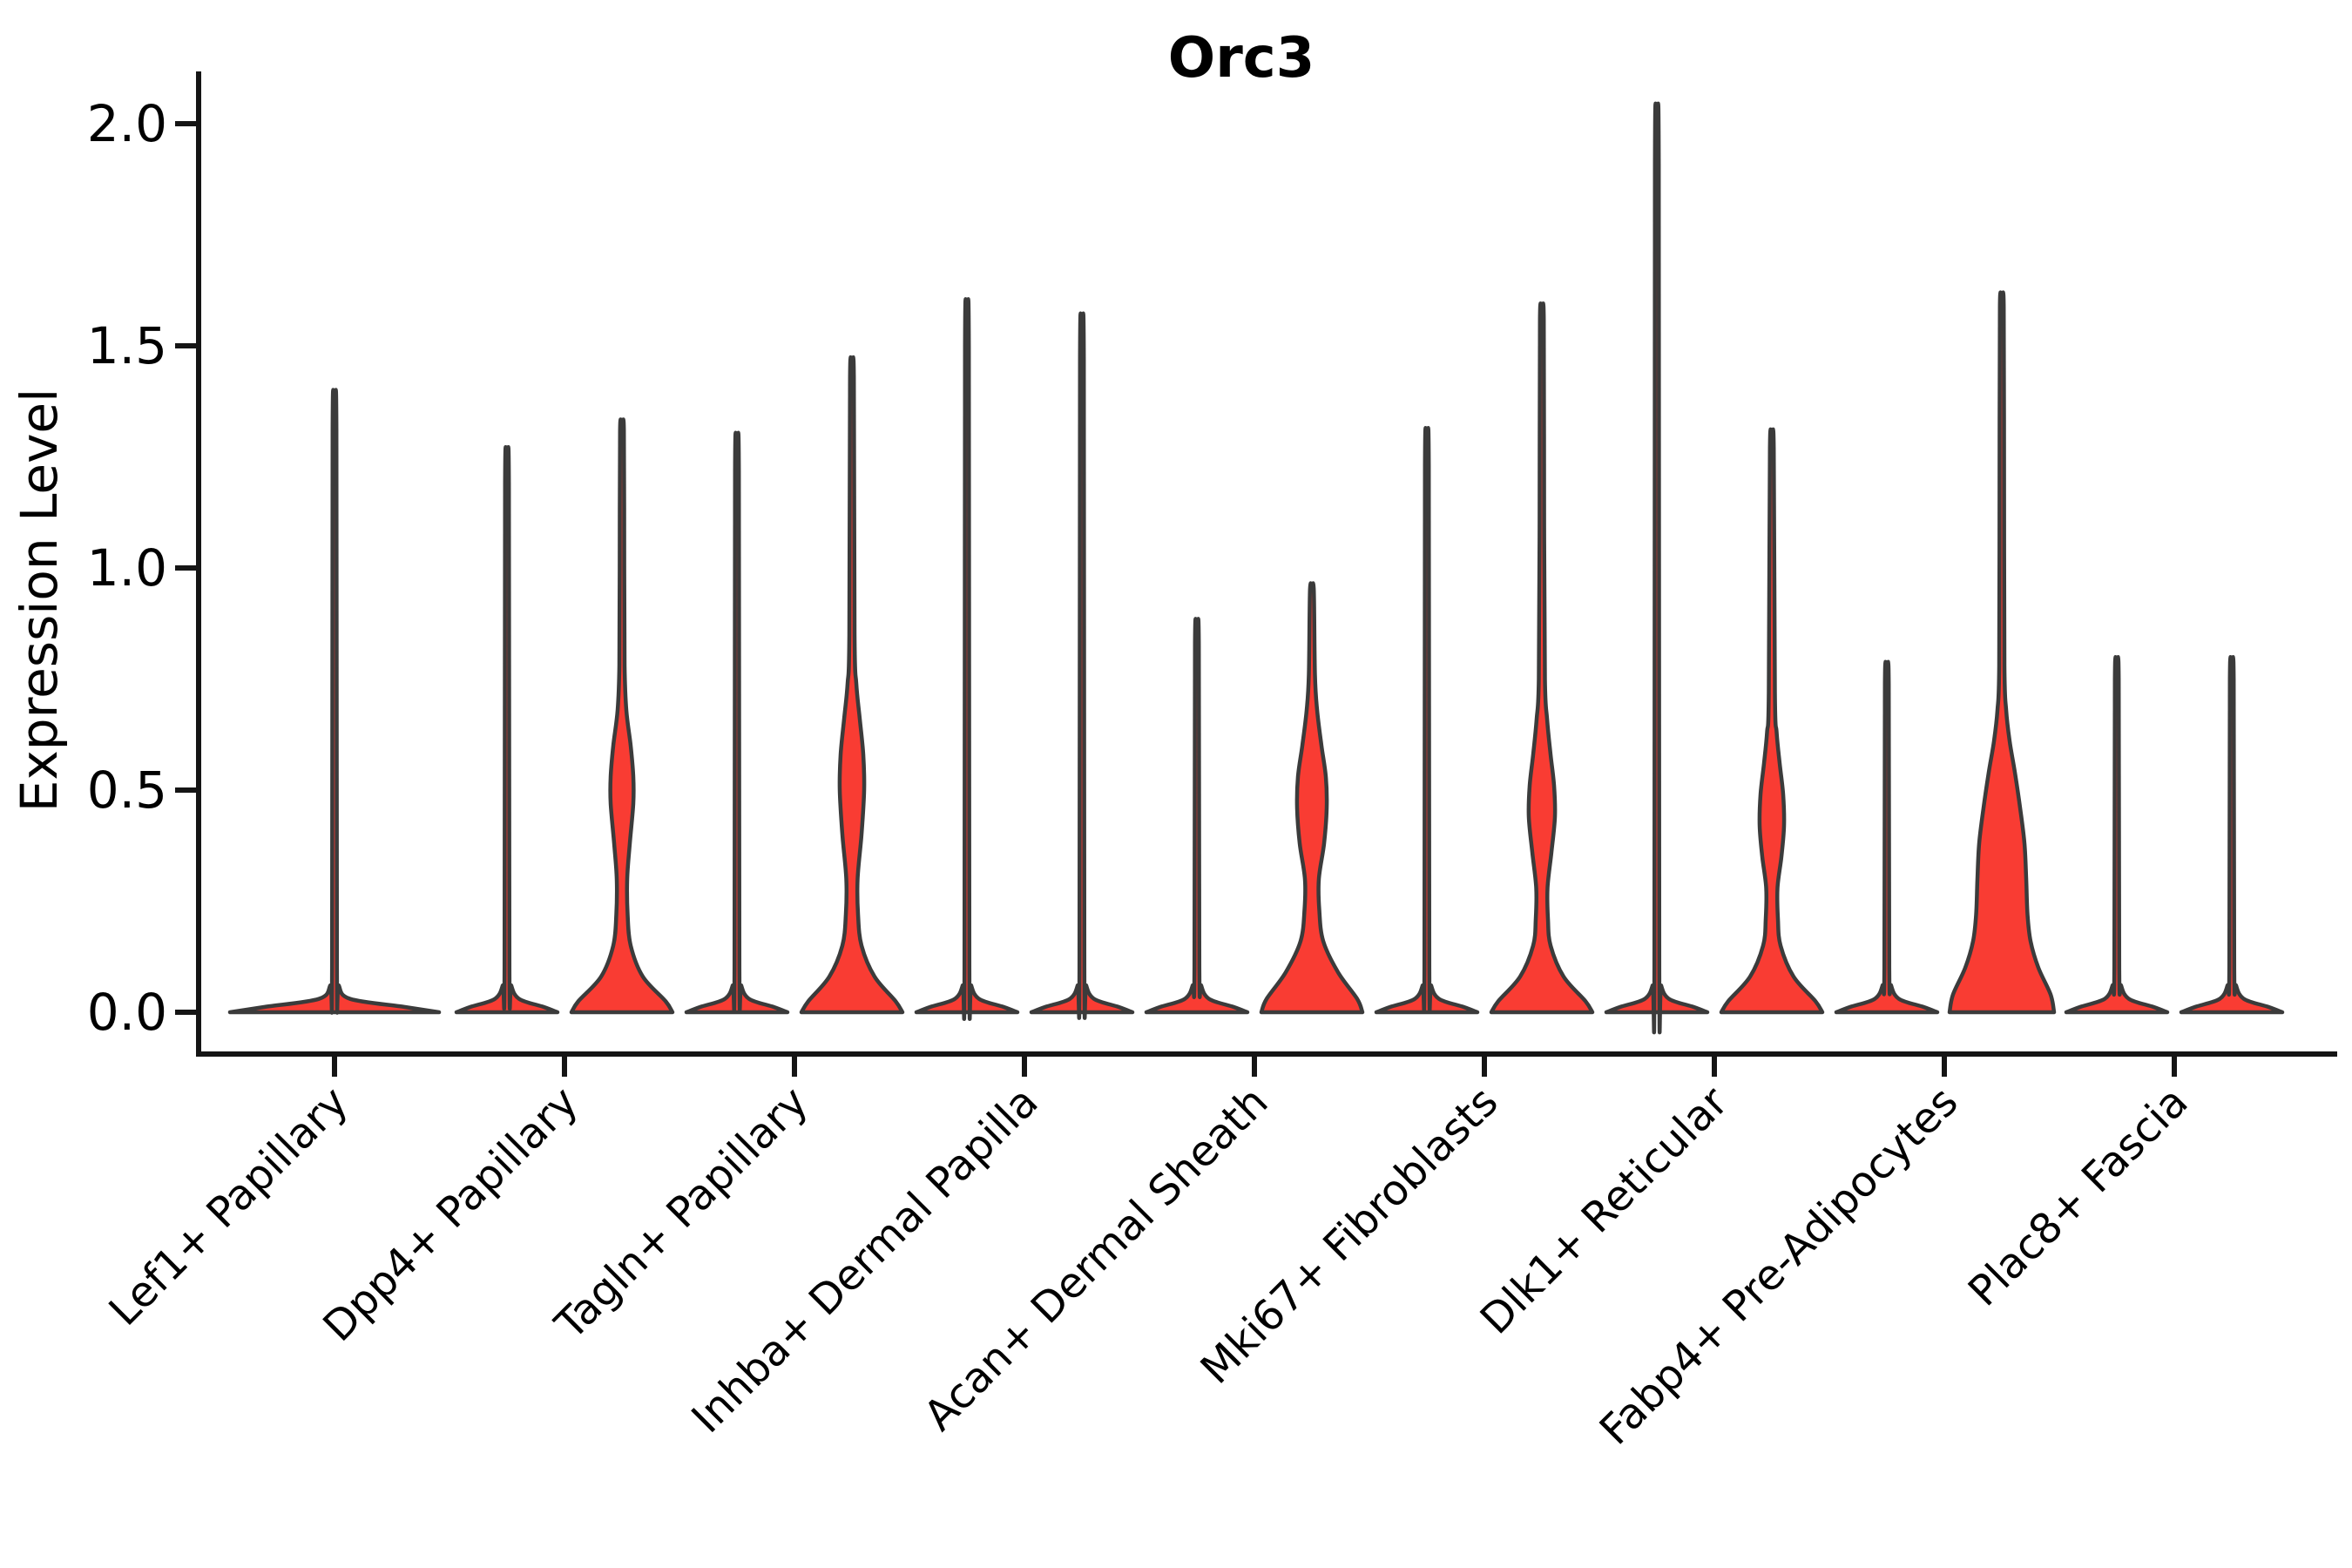 This screenshot has width=2352, height=1568. What do you see at coordinates (127, 124) in the screenshot?
I see `y-tick-label: 2.0` at bounding box center [127, 124].